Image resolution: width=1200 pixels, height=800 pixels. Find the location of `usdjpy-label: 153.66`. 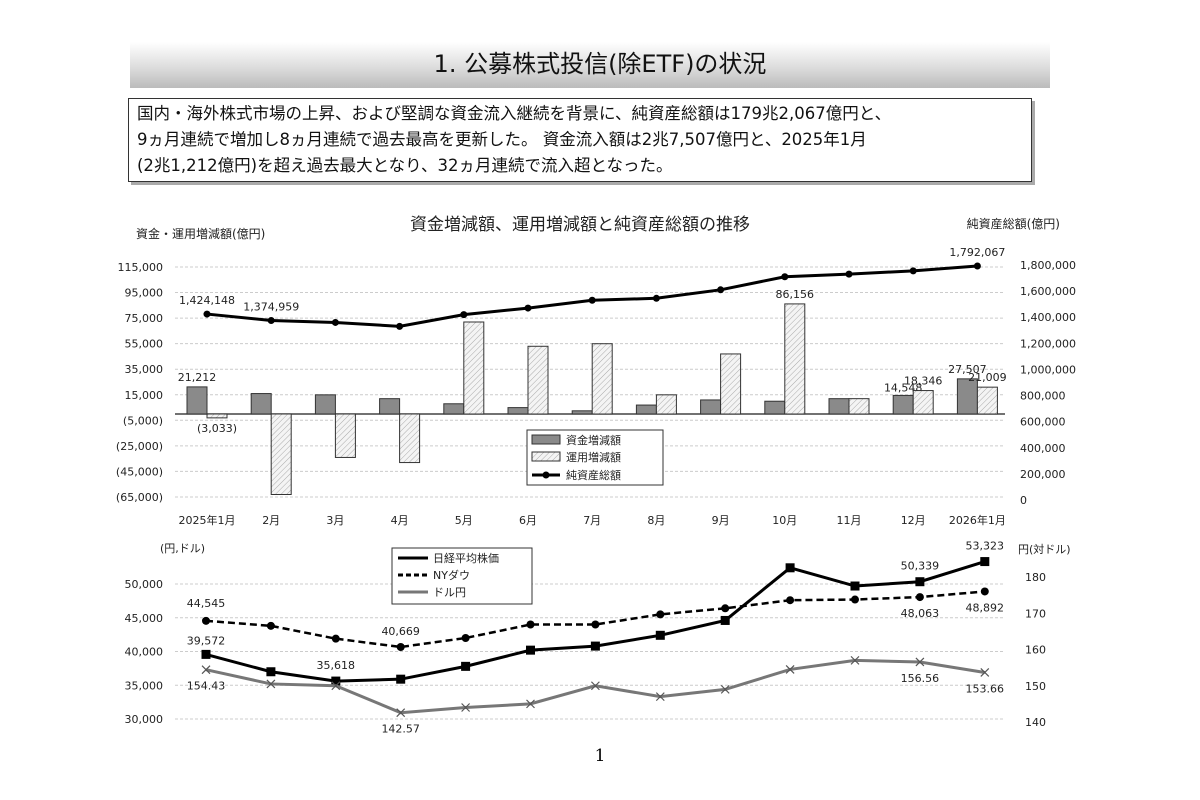

usdjpy-label: 153.66 is located at coordinates (985, 688).